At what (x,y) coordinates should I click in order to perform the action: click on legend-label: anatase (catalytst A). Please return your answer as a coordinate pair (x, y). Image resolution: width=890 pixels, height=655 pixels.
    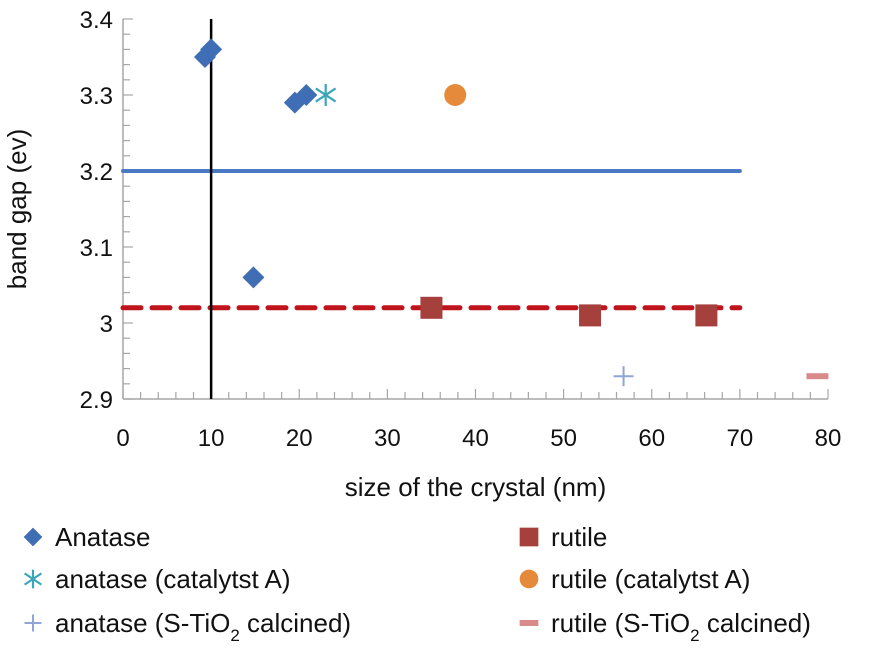
    Looking at the image, I should click on (173, 579).